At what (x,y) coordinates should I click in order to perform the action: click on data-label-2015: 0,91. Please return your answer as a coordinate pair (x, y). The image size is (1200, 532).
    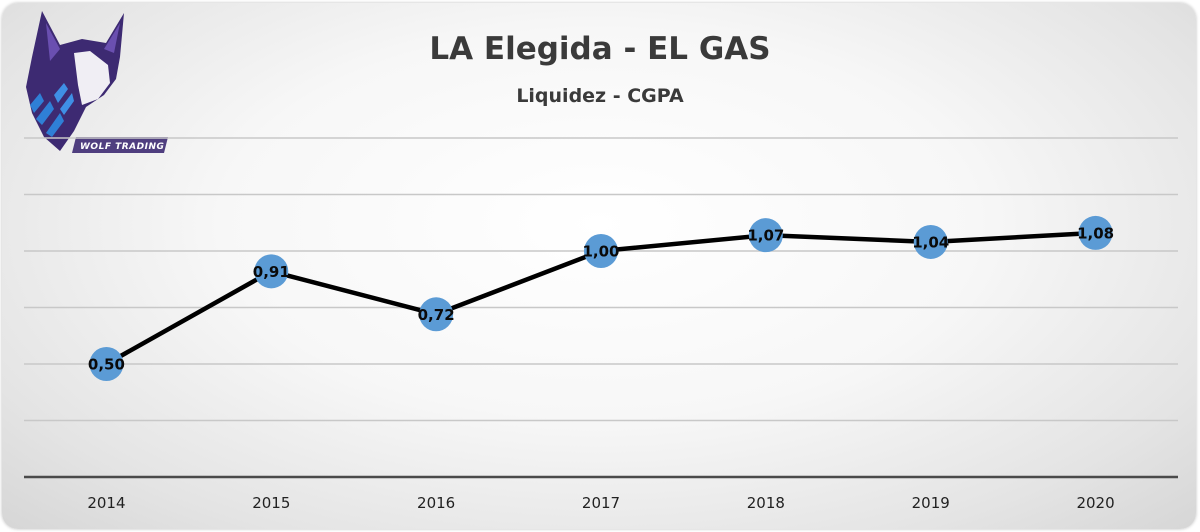
    Looking at the image, I should click on (271, 272).